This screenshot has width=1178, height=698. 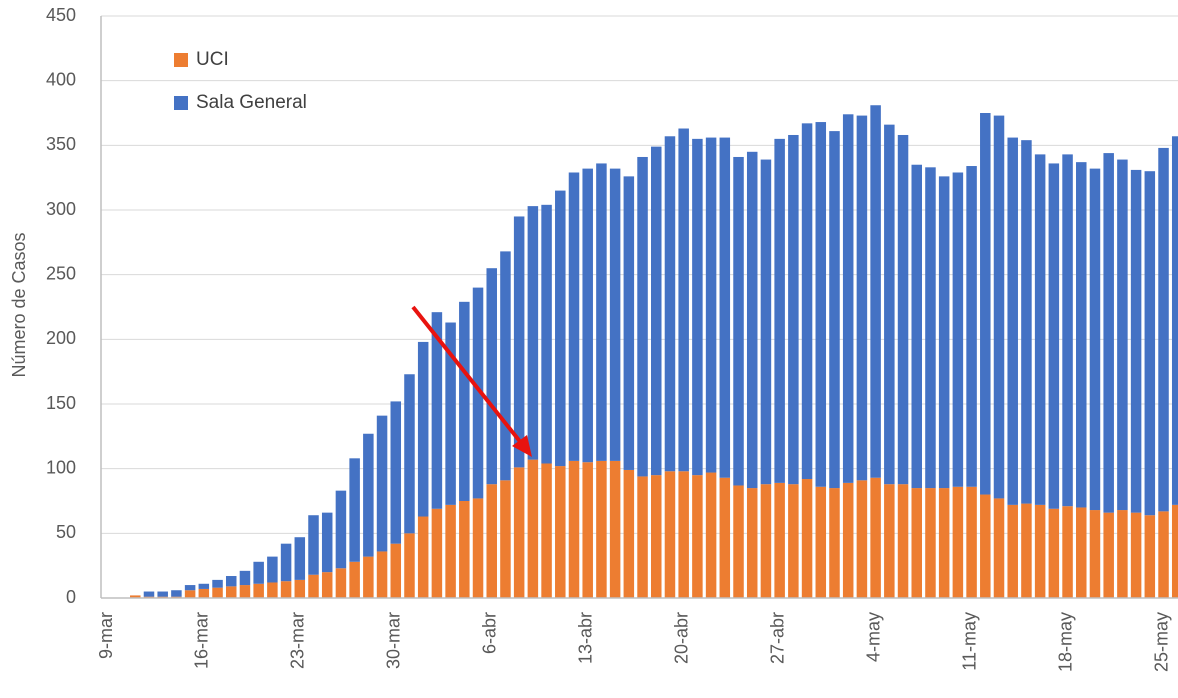 I want to click on x-tick-label: 9-mar, so click(x=106, y=635).